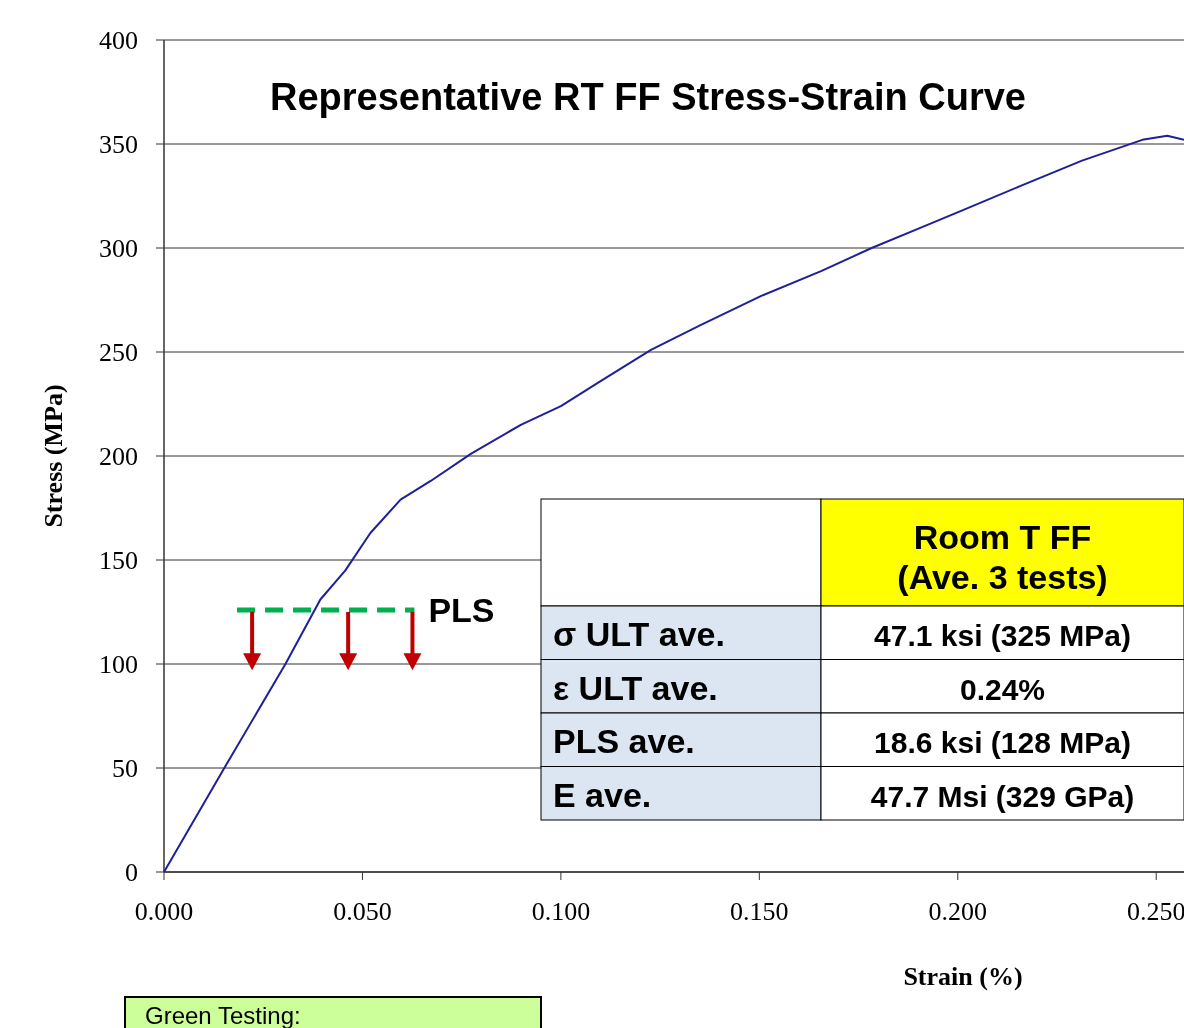  What do you see at coordinates (118, 665) in the screenshot?
I see `y-tick-label: 100` at bounding box center [118, 665].